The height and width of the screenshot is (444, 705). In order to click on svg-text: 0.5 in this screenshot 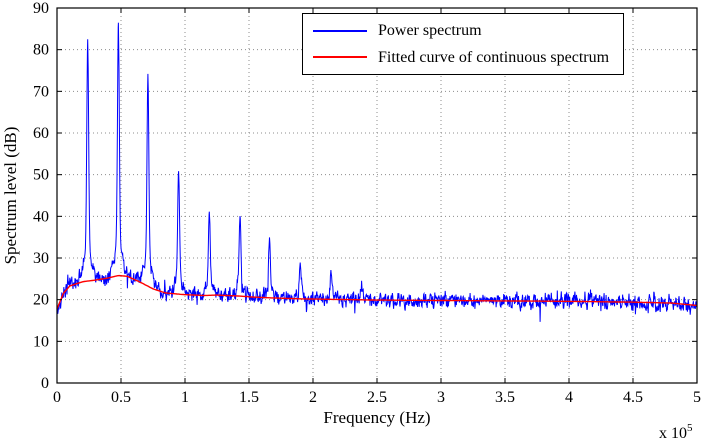, I will do `click(121, 397)`.